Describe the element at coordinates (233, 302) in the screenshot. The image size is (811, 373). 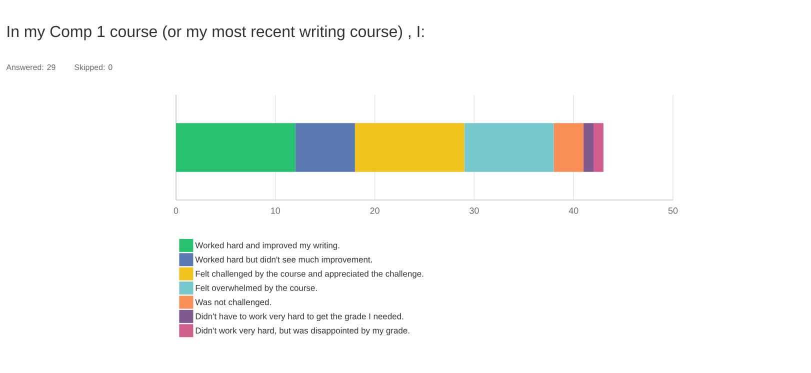
I see `legend-label: Was not challenged.` at that location.